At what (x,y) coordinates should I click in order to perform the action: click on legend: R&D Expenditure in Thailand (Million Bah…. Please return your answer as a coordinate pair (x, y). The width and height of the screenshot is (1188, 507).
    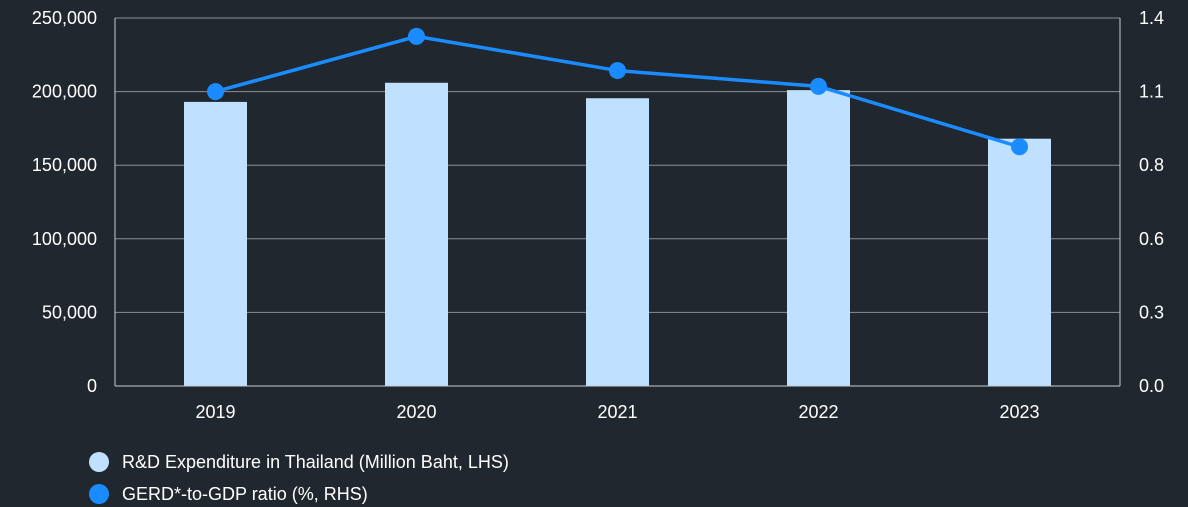
    Looking at the image, I should click on (299, 478).